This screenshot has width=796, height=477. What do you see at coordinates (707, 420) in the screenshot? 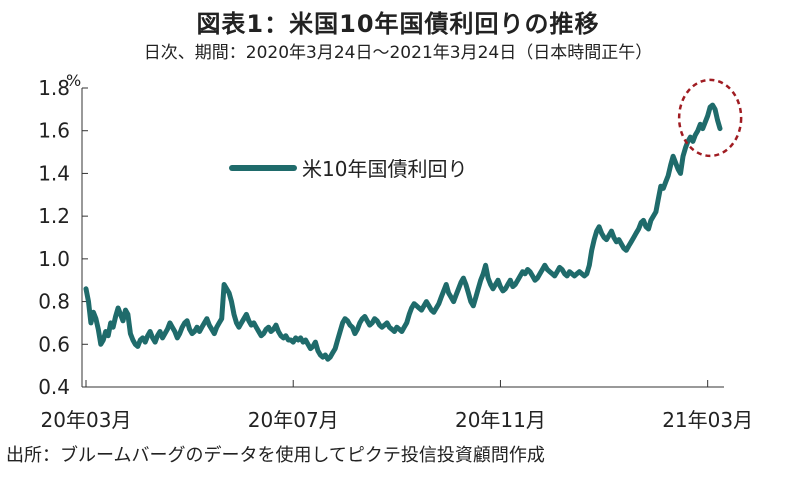
I see `x-tick-label: 21年03月` at bounding box center [707, 420].